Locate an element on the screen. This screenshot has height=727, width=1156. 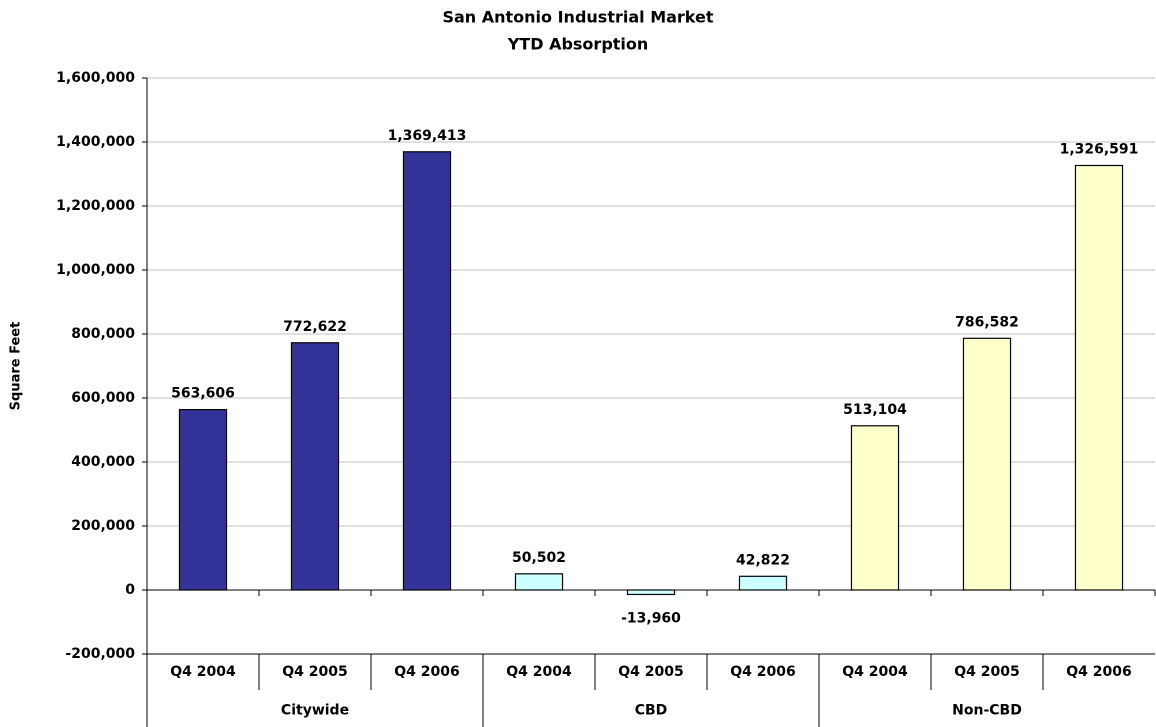
value-label: 513,104 is located at coordinates (875, 410).